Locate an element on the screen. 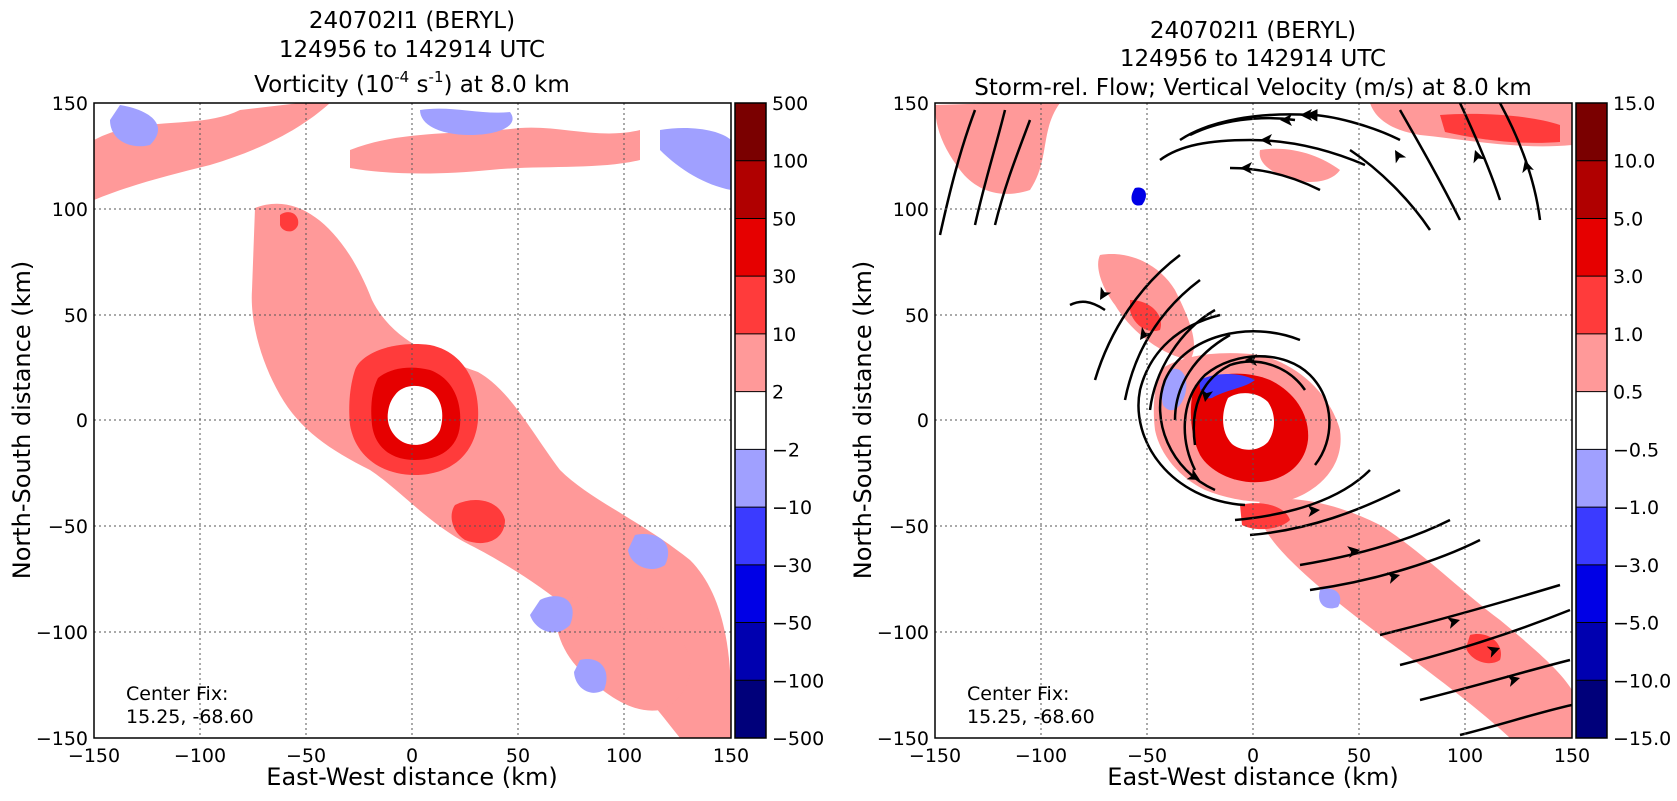 Image resolution: width=1677 pixels, height=801 pixels. colorbar-tick-label: −0.5 is located at coordinates (1636, 450).